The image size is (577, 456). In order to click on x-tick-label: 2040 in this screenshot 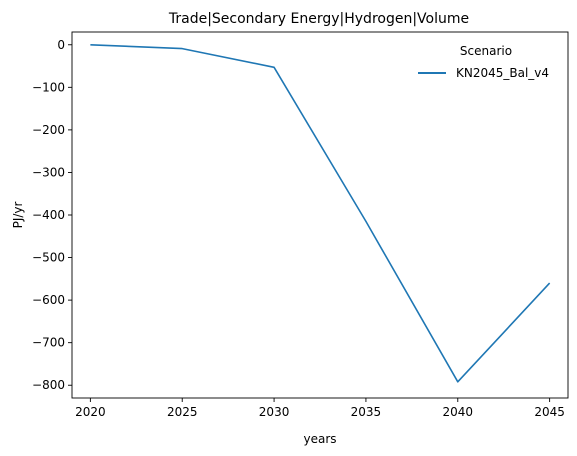, I will do `click(458, 412)`.